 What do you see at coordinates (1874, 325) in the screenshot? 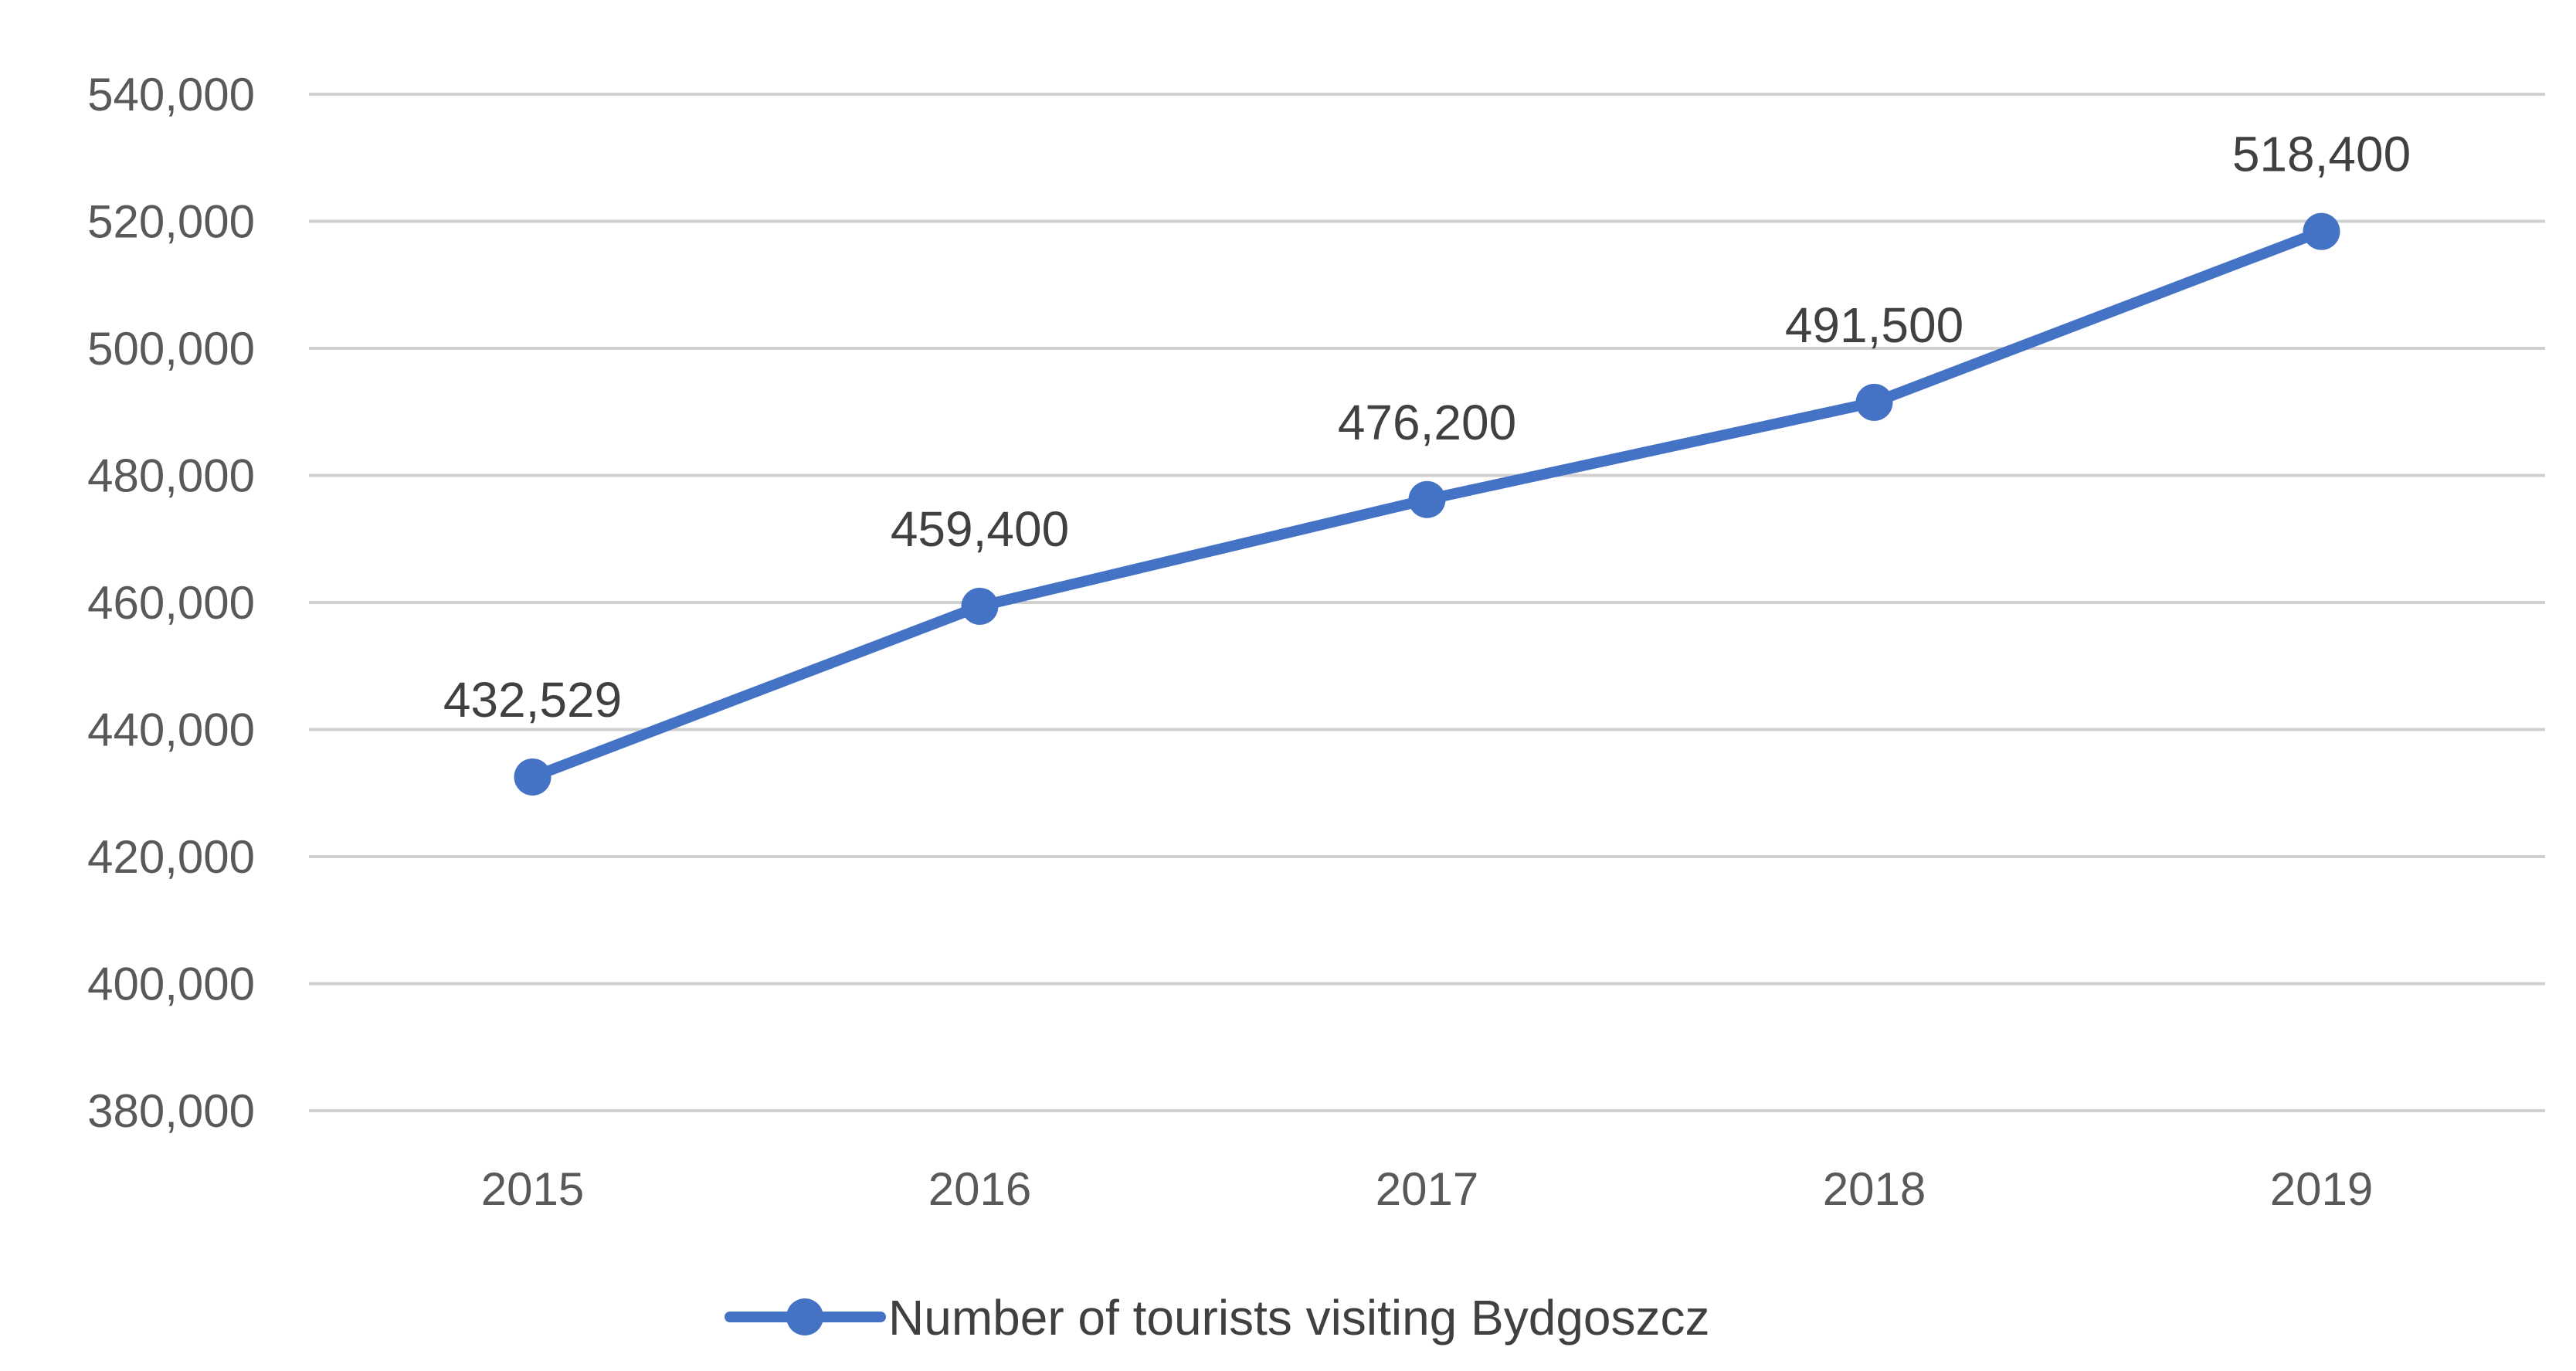
I see `data-label: 491,500` at bounding box center [1874, 325].